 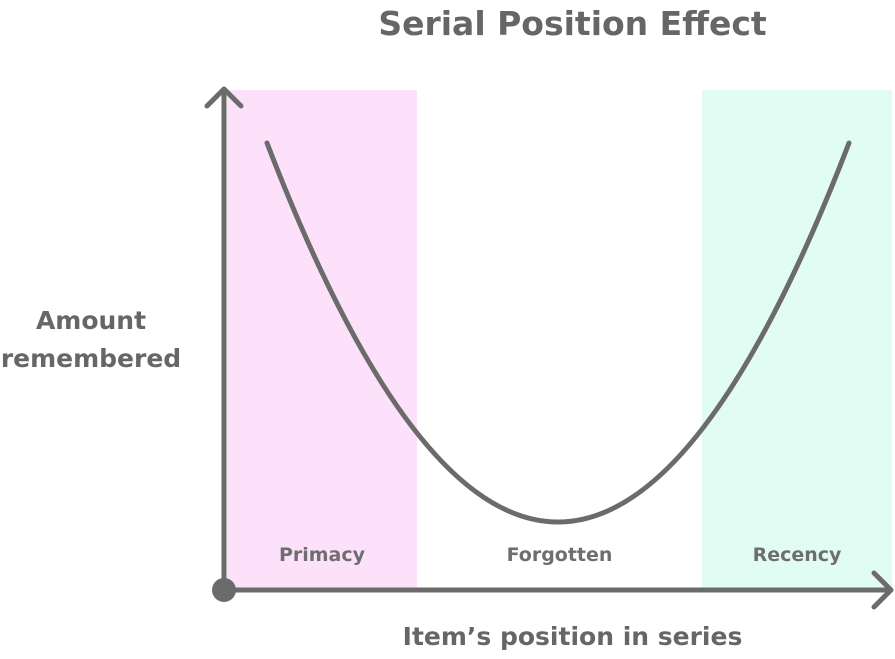 What do you see at coordinates (322, 555) in the screenshot?
I see `primacy-label: Primacy` at bounding box center [322, 555].